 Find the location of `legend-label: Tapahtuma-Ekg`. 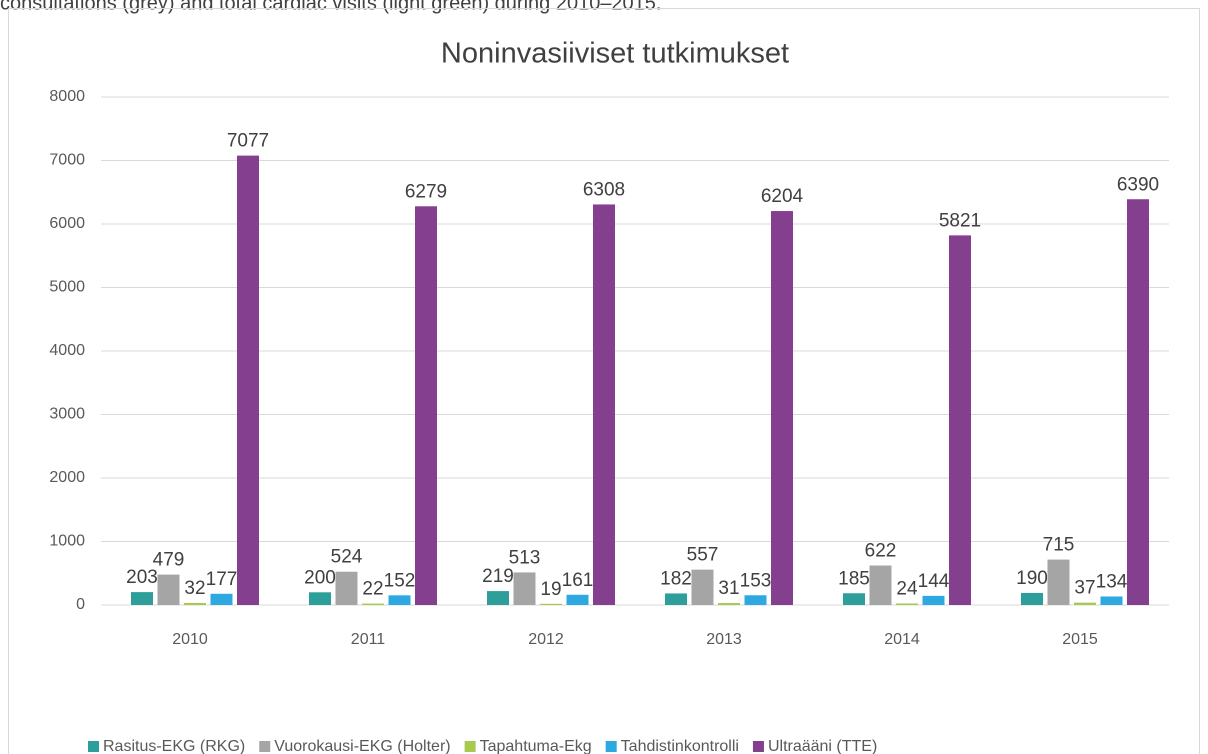

legend-label: Tapahtuma-Ekg is located at coordinates (536, 746).